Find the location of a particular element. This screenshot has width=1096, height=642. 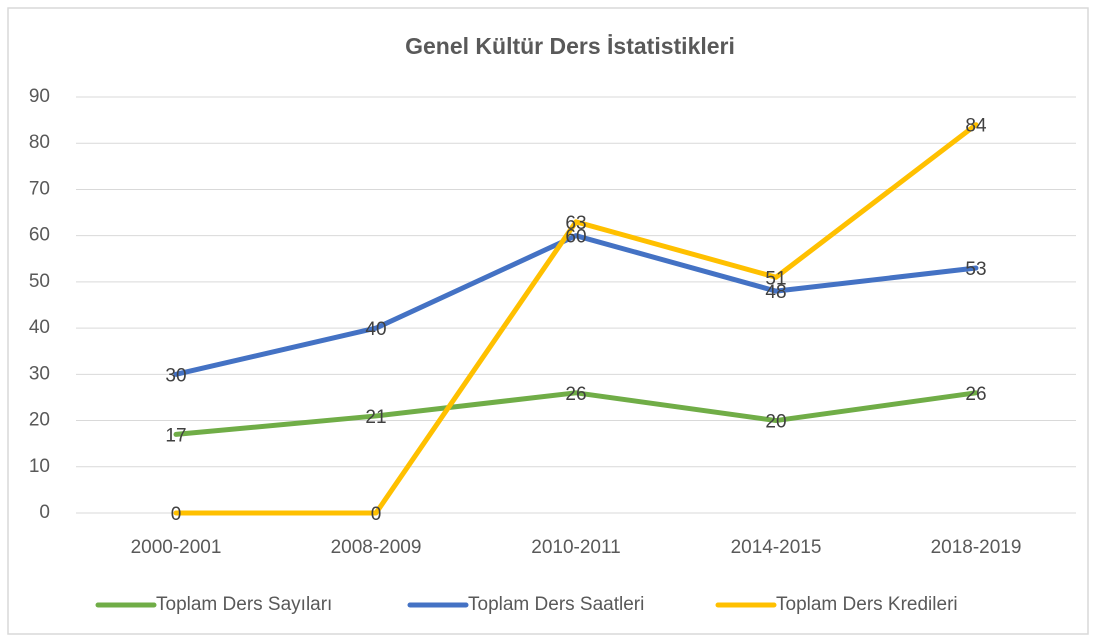

data-label: 20 is located at coordinates (775, 422).